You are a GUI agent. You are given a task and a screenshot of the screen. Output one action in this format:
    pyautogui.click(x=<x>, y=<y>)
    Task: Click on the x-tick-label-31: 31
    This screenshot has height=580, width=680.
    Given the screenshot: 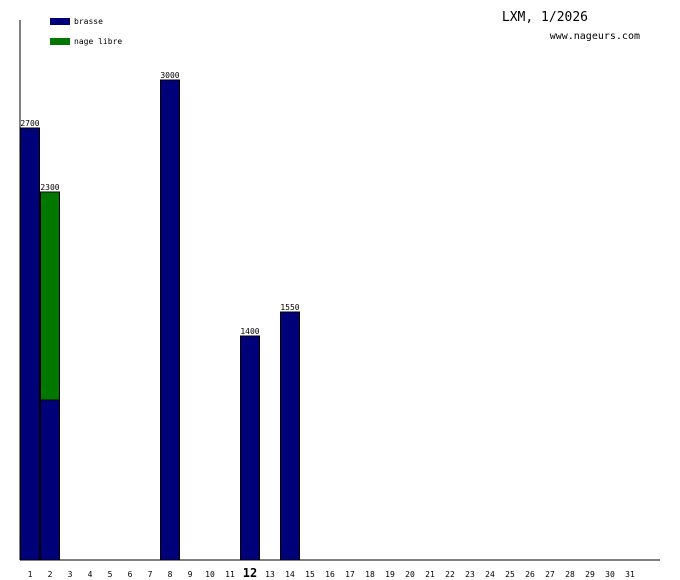 What is the action you would take?
    pyautogui.click(x=630, y=574)
    